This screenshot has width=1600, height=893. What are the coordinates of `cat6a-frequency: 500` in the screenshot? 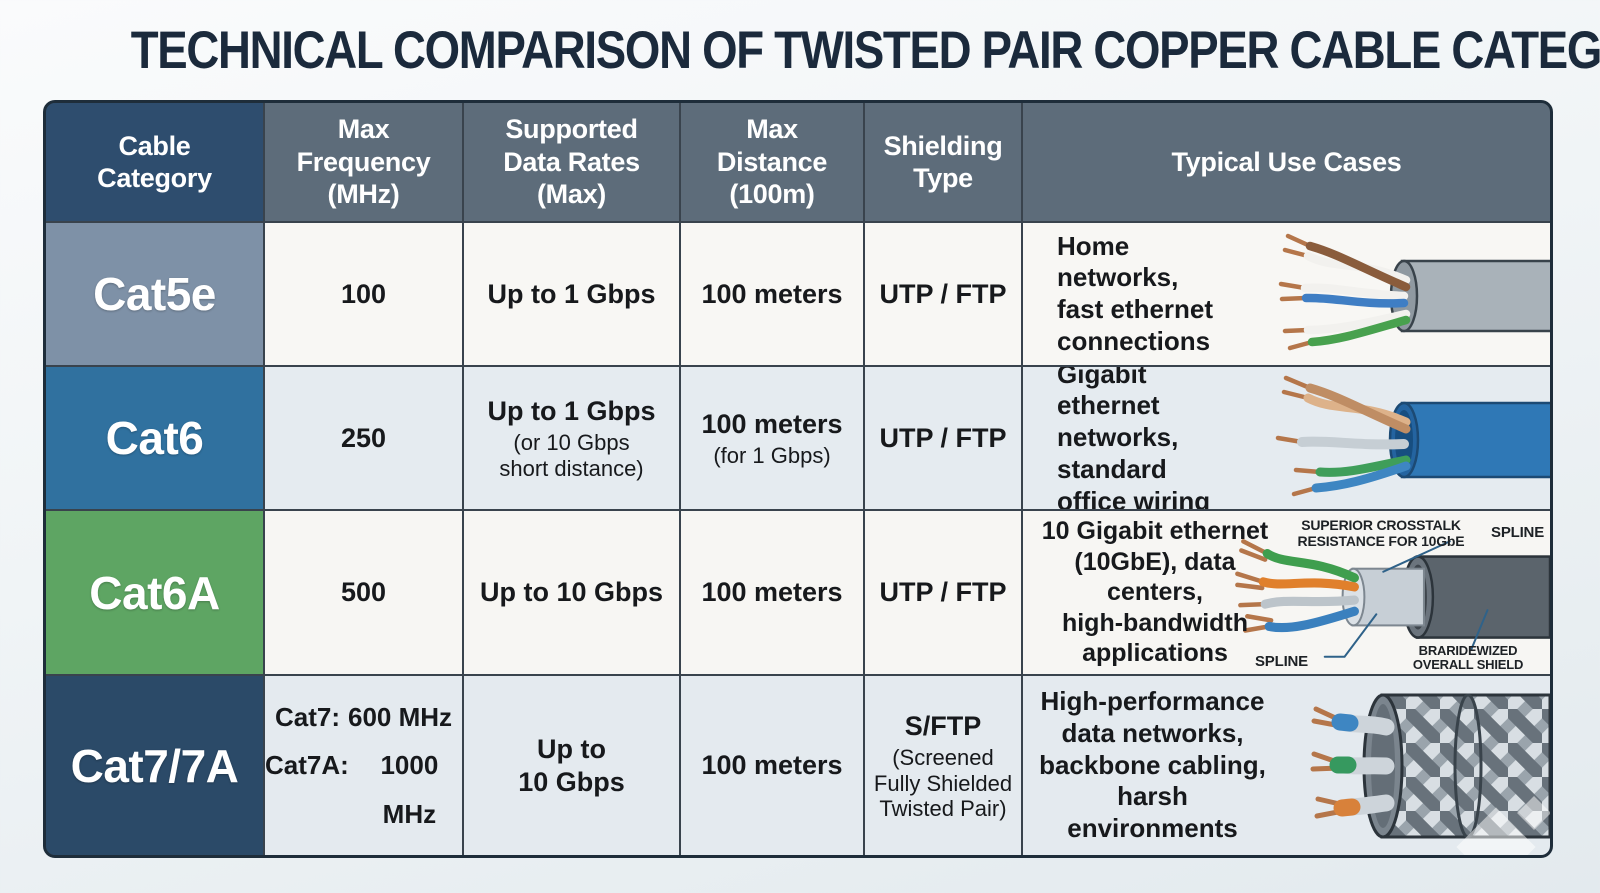 It's located at (364, 593).